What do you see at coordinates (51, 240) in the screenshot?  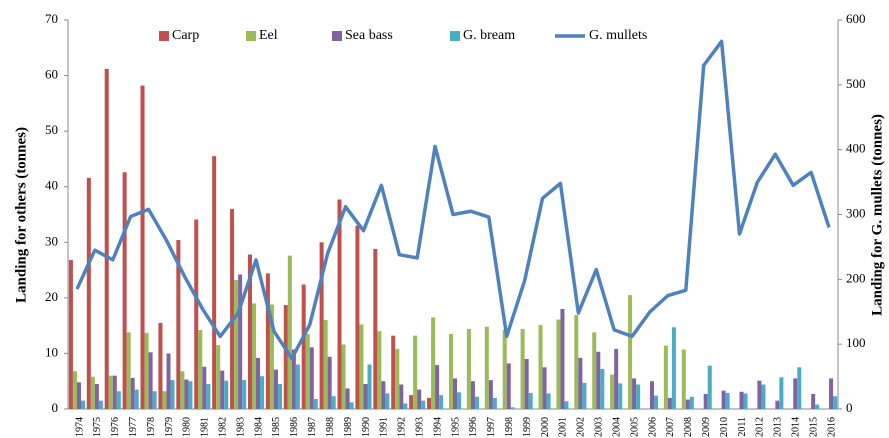 I see `y-tick-label: 30` at bounding box center [51, 240].